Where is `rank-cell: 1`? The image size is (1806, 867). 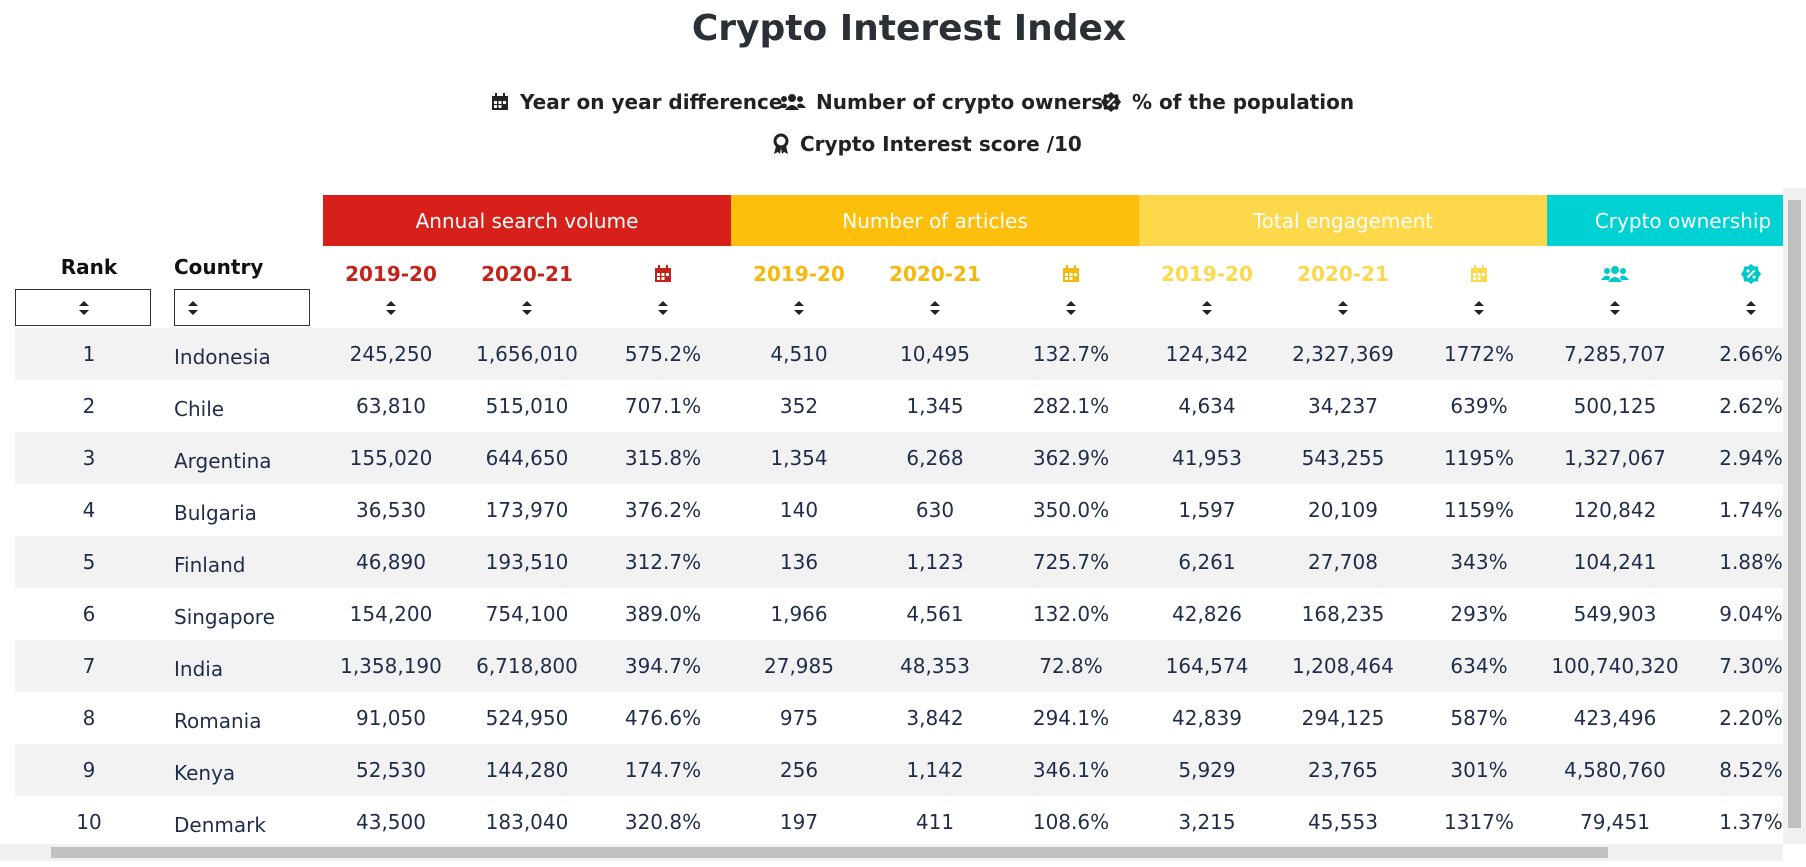 rank-cell: 1 is located at coordinates (89, 354).